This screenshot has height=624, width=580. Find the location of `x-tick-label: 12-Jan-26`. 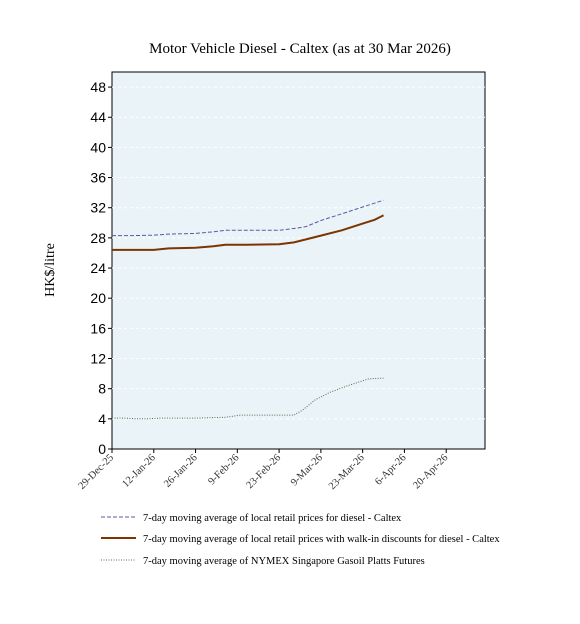

x-tick-label: 12-Jan-26 is located at coordinates (138, 470).